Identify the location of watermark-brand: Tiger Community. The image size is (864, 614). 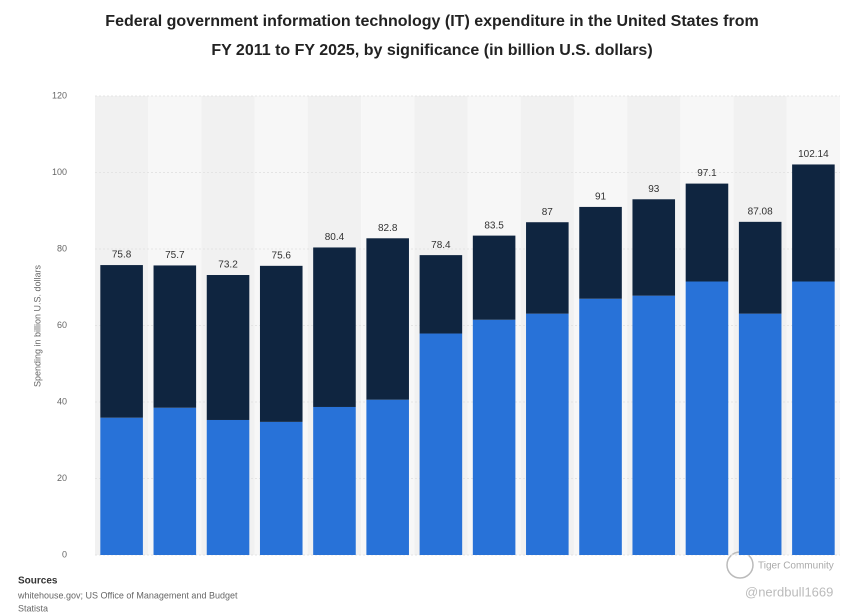
(796, 566).